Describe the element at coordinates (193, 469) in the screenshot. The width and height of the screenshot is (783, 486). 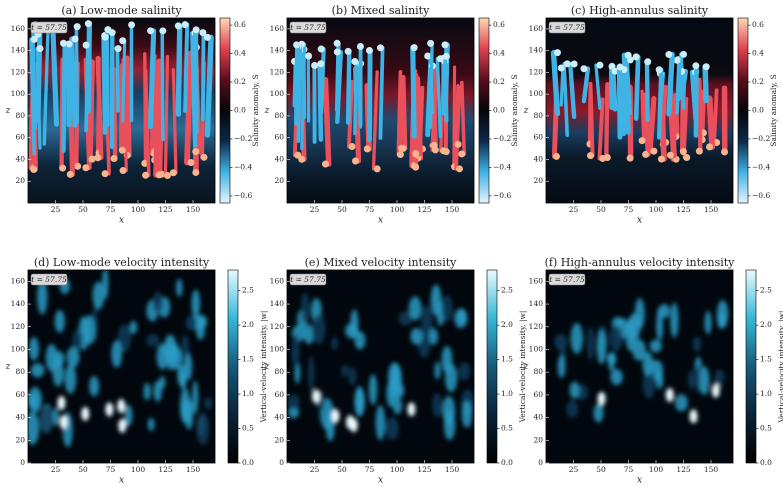
I see `x-tick-label: 150` at that location.